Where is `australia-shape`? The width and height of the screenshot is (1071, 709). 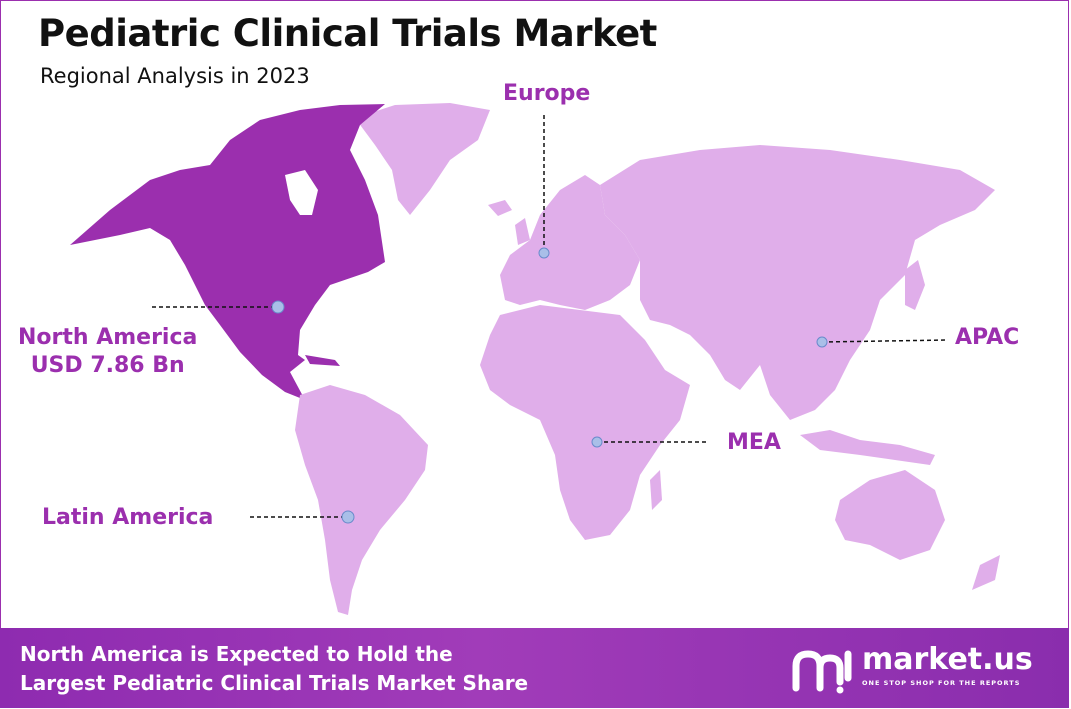 australia-shape is located at coordinates (890, 515).